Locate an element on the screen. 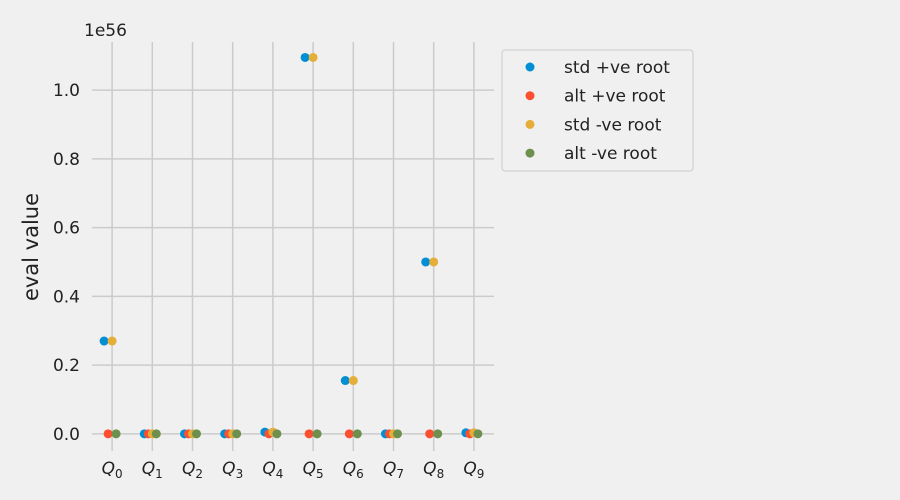  y-tick-label: 0.0 is located at coordinates (66, 435).